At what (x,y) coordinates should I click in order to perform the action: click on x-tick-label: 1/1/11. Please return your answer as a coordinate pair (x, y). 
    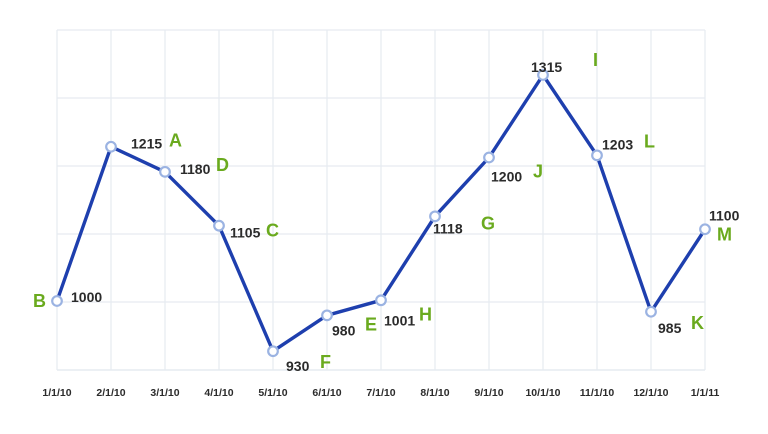
    Looking at the image, I should click on (705, 393).